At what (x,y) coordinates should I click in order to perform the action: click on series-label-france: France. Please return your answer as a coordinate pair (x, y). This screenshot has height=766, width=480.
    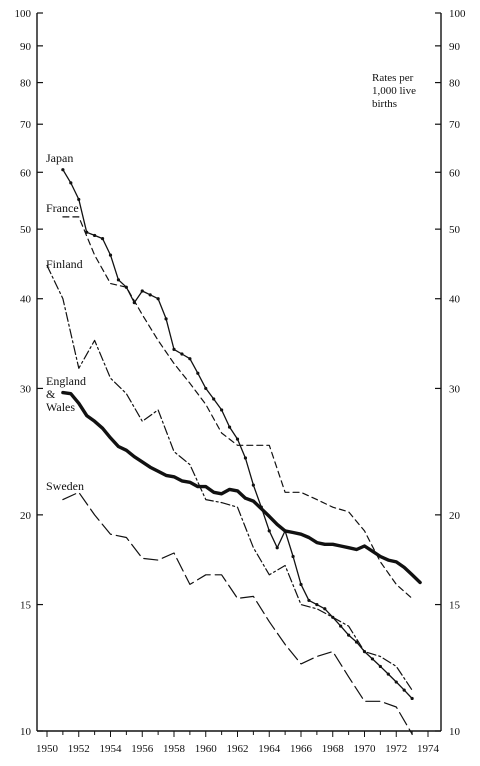
    Looking at the image, I should click on (62, 208).